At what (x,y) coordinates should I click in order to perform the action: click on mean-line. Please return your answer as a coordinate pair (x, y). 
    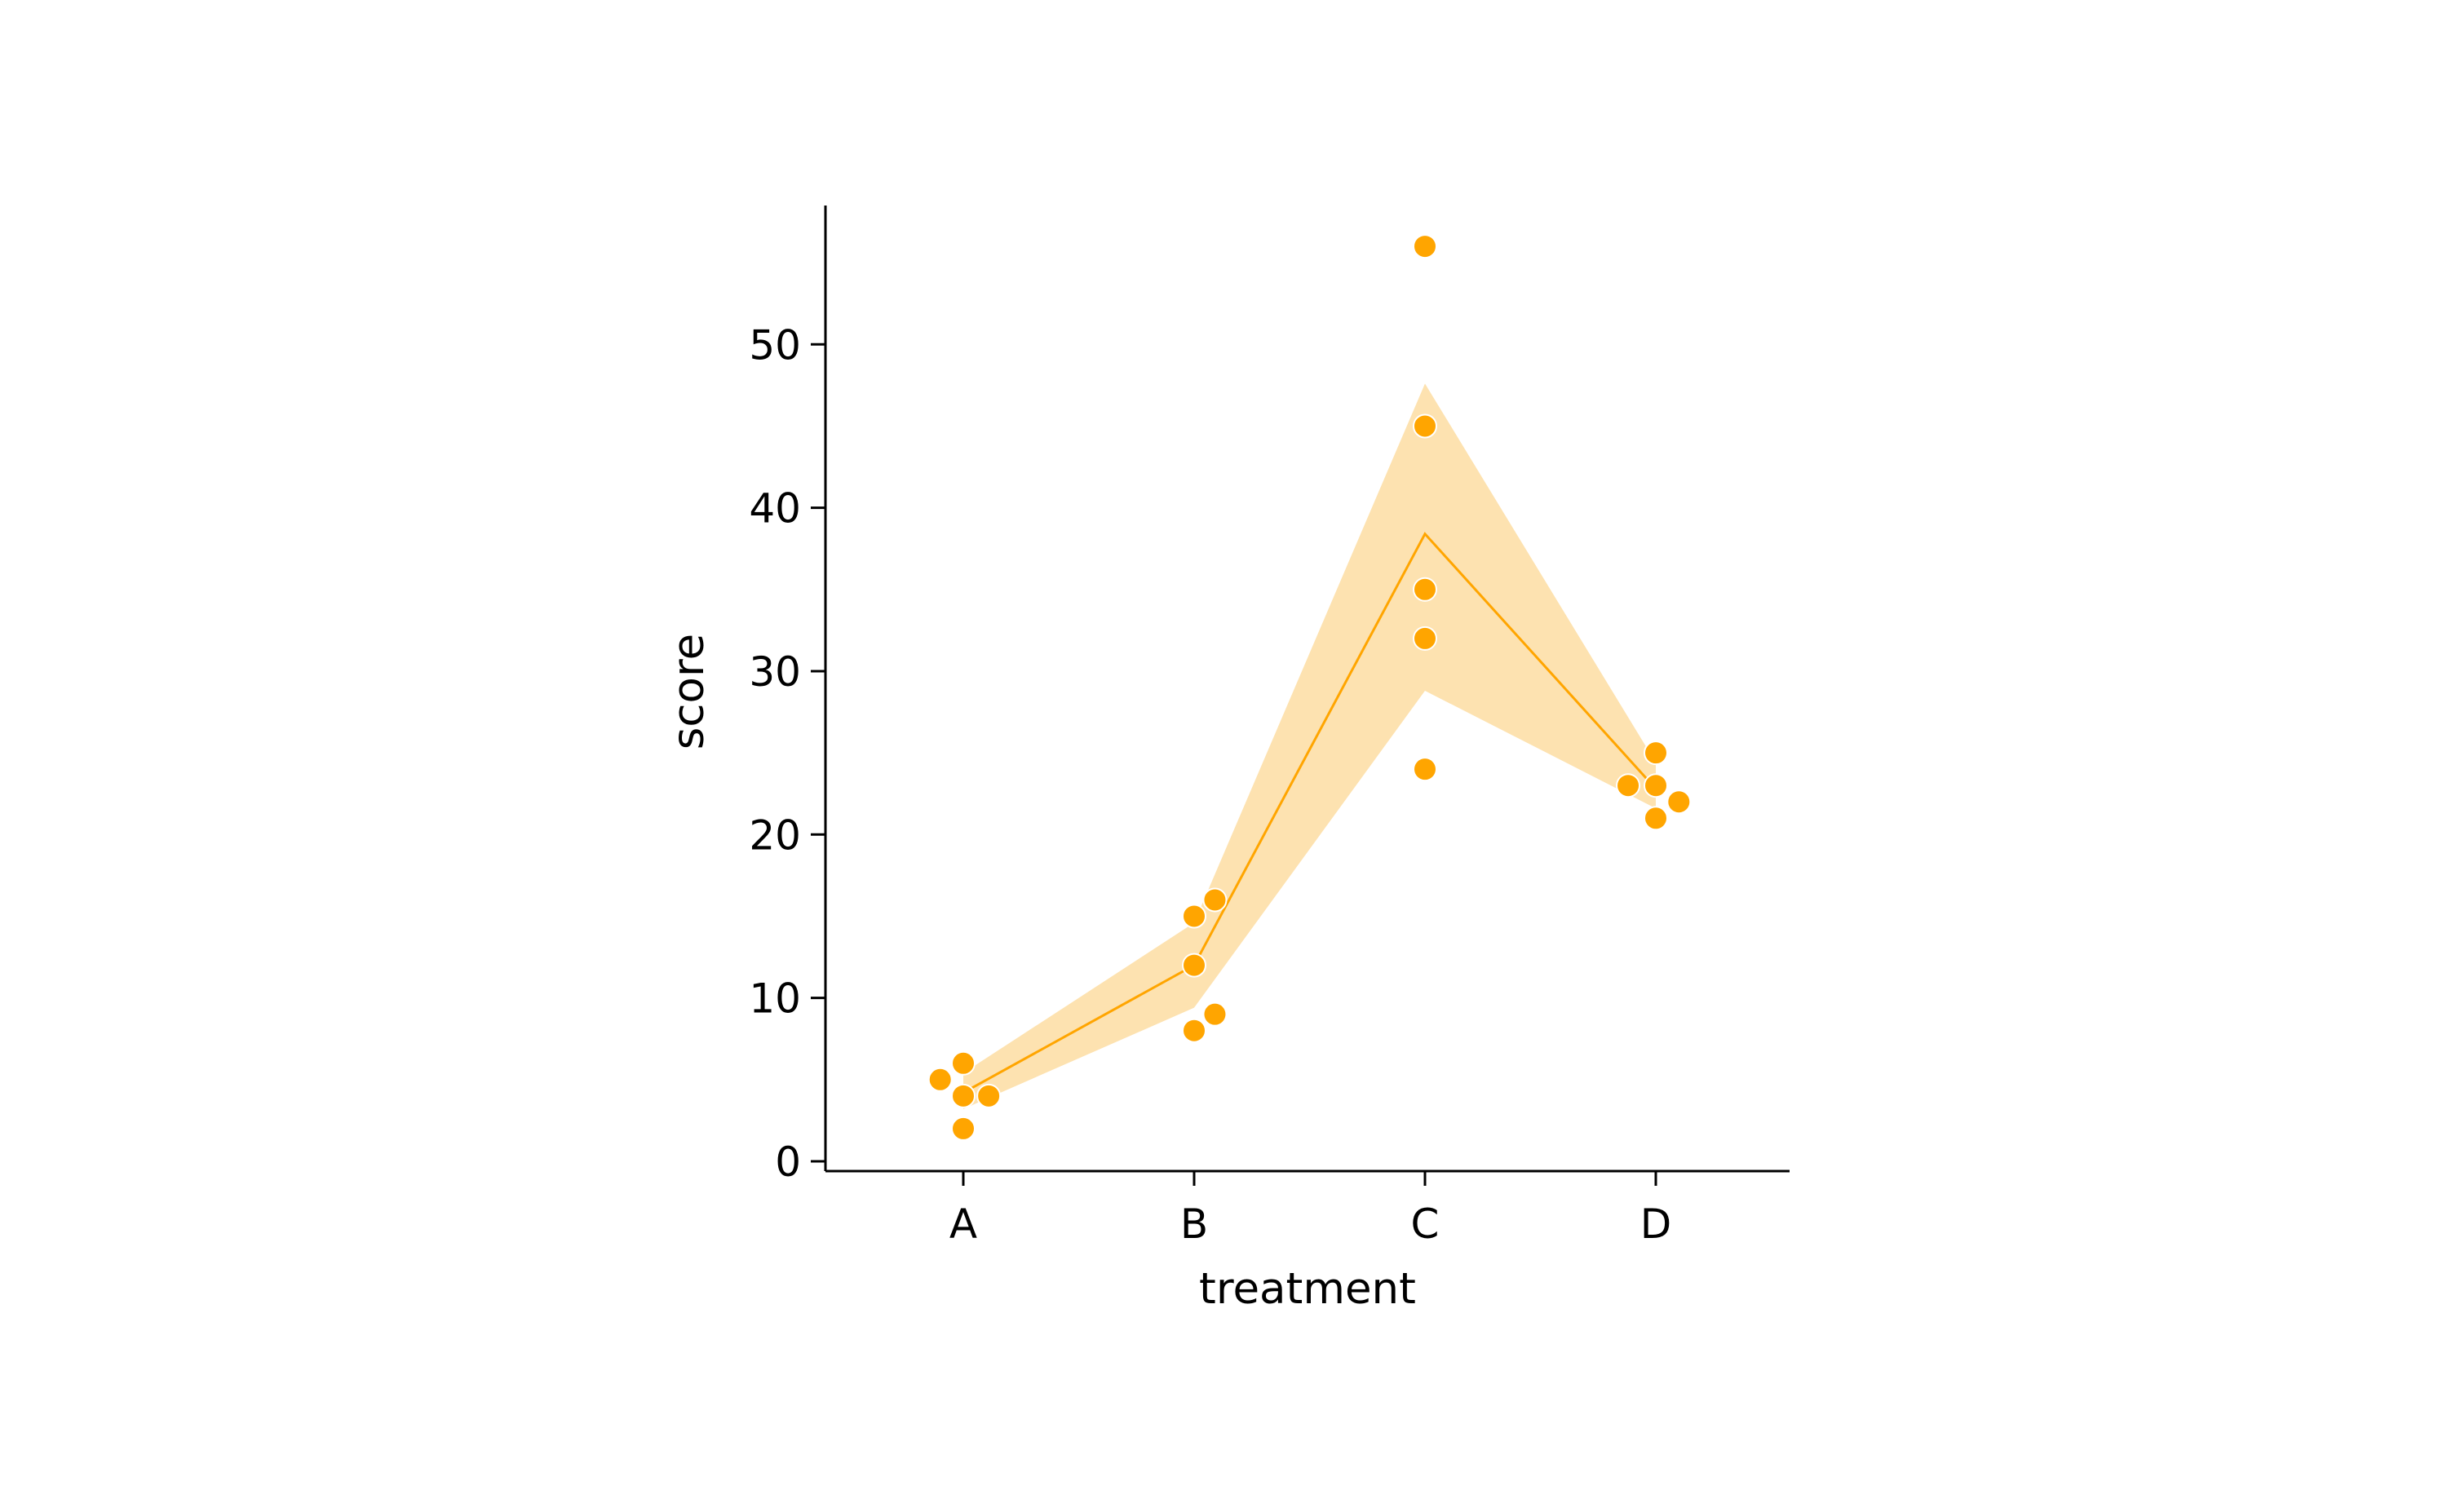
    Looking at the image, I should click on (1309, 813).